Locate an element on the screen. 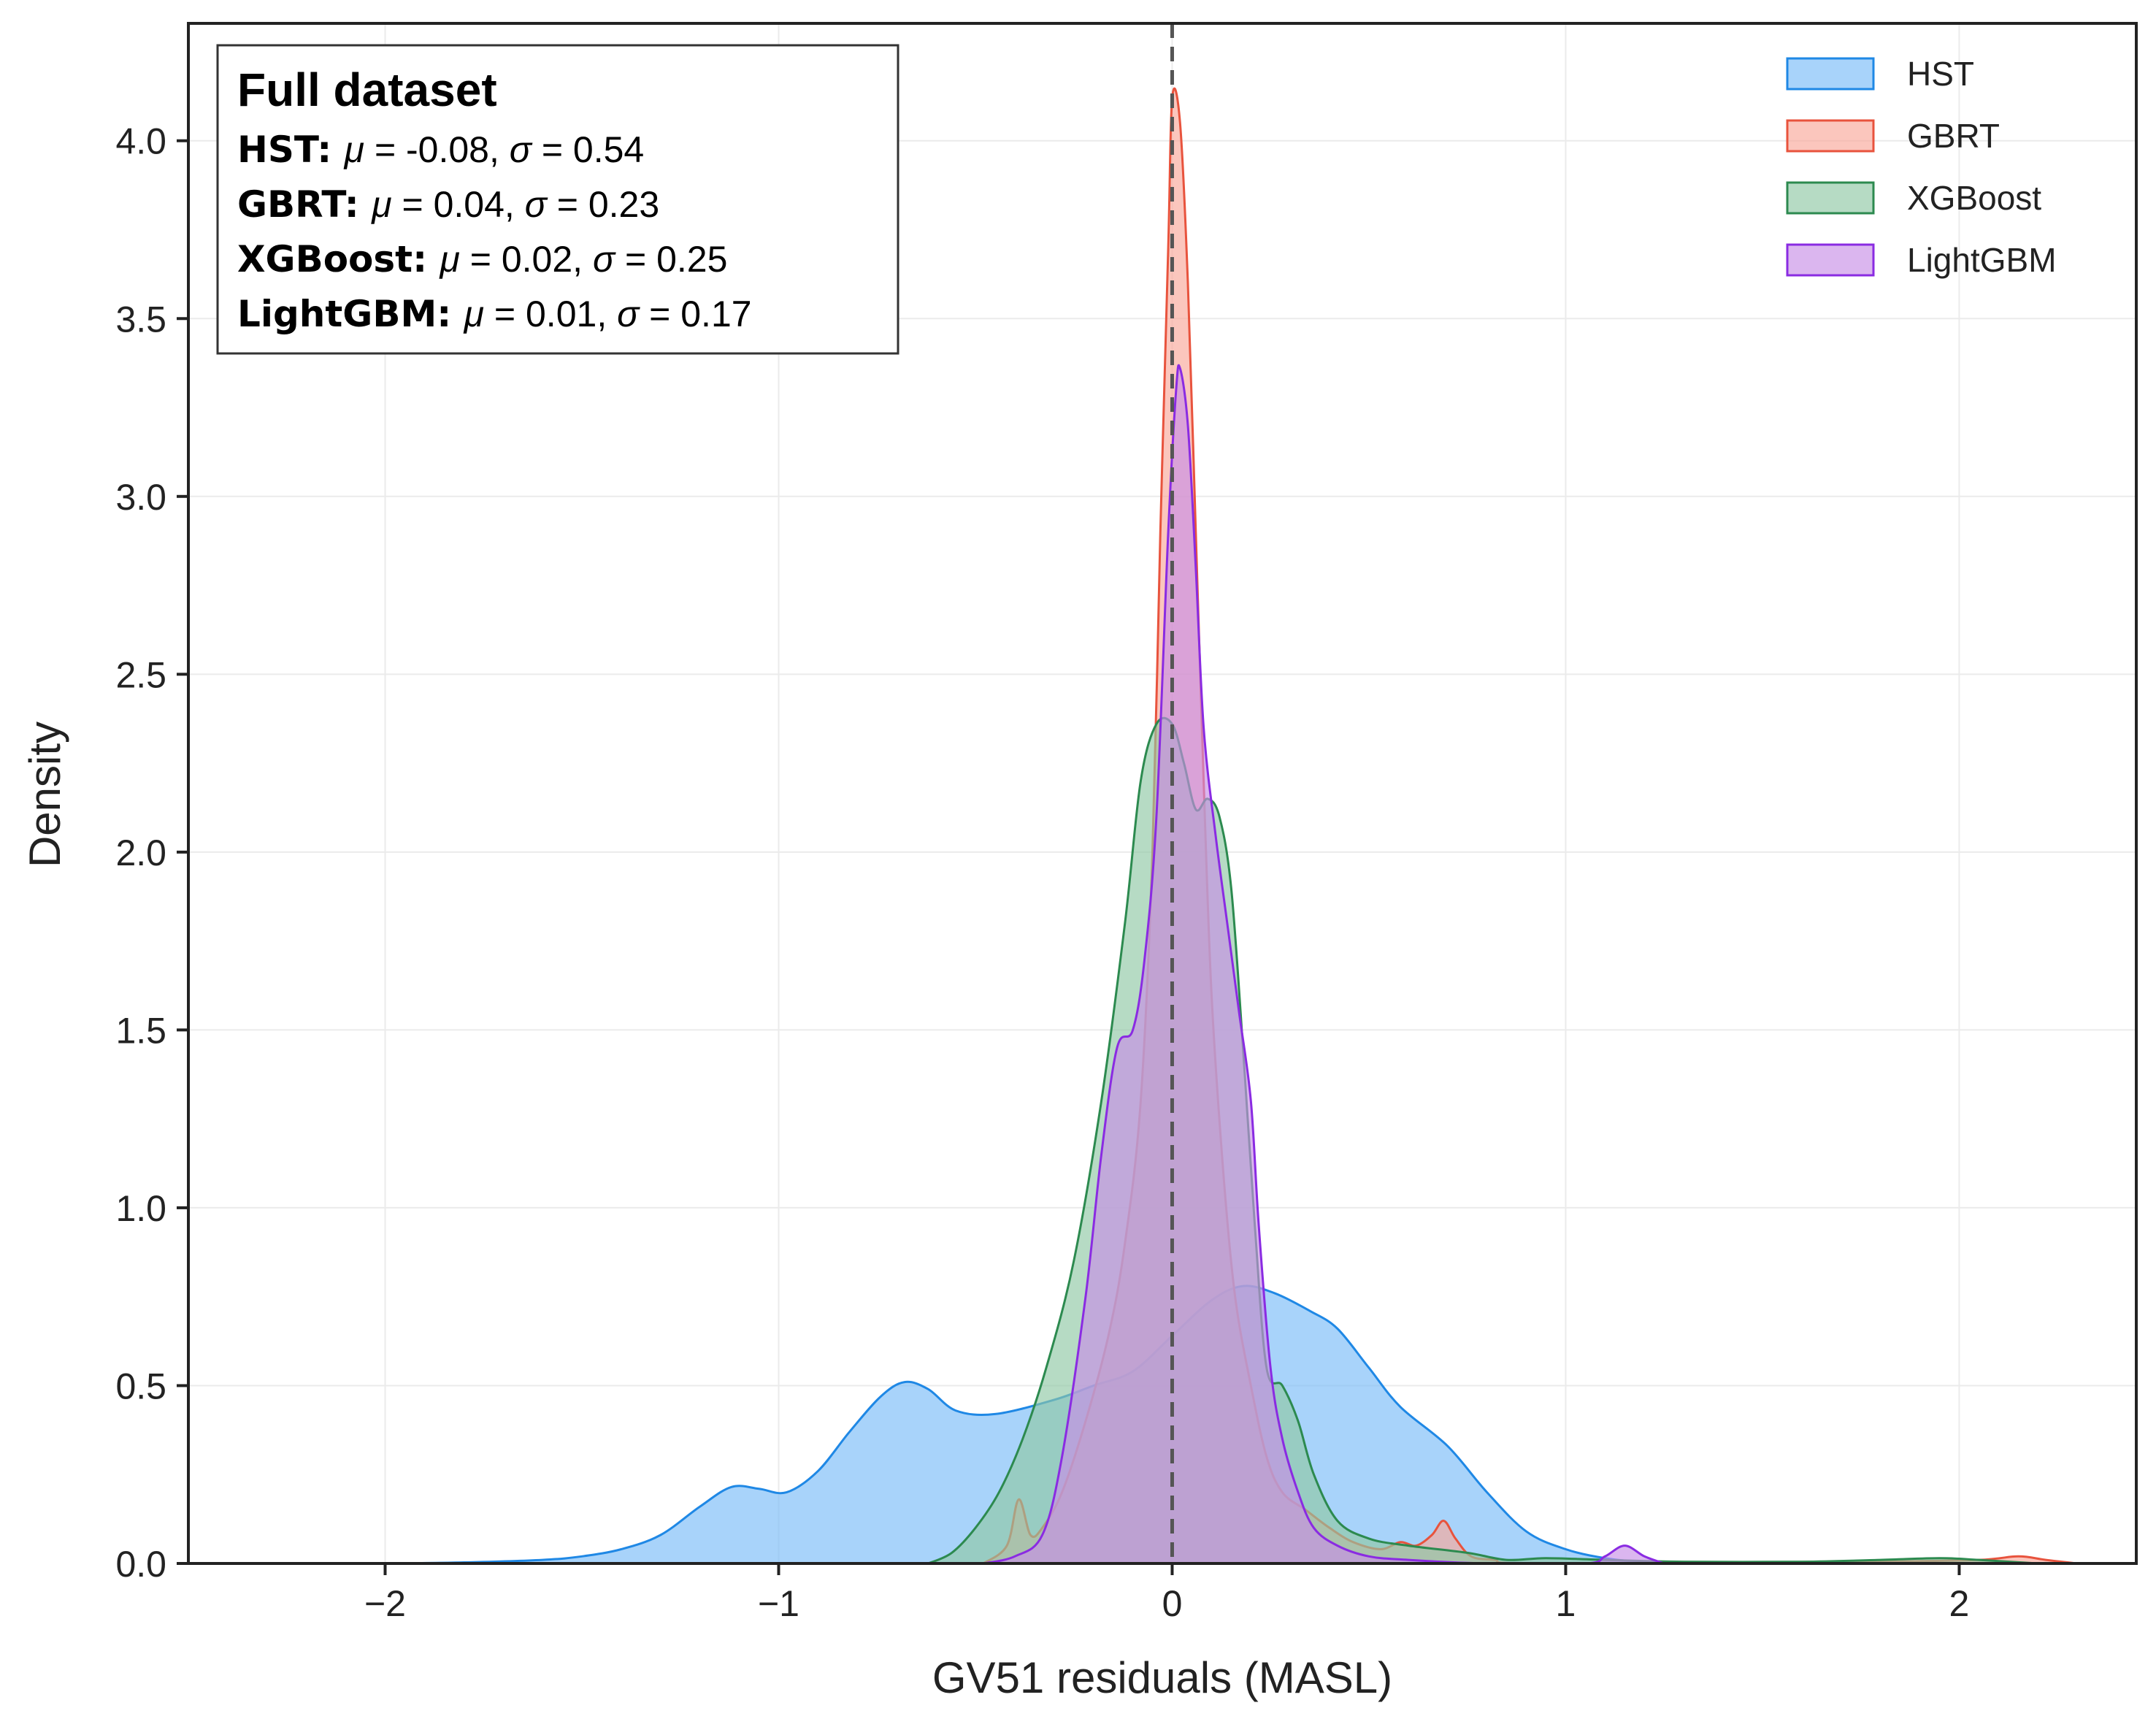 The width and height of the screenshot is (2156, 1719). stats-sigma-value: = 0.17 is located at coordinates (695, 314).